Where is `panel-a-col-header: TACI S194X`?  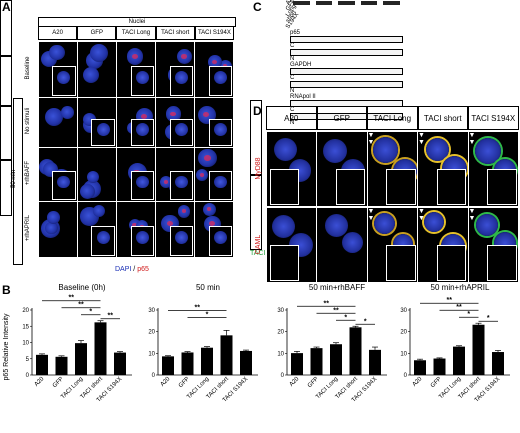 panel-a-col-header: TACI S194X is located at coordinates (214, 33).